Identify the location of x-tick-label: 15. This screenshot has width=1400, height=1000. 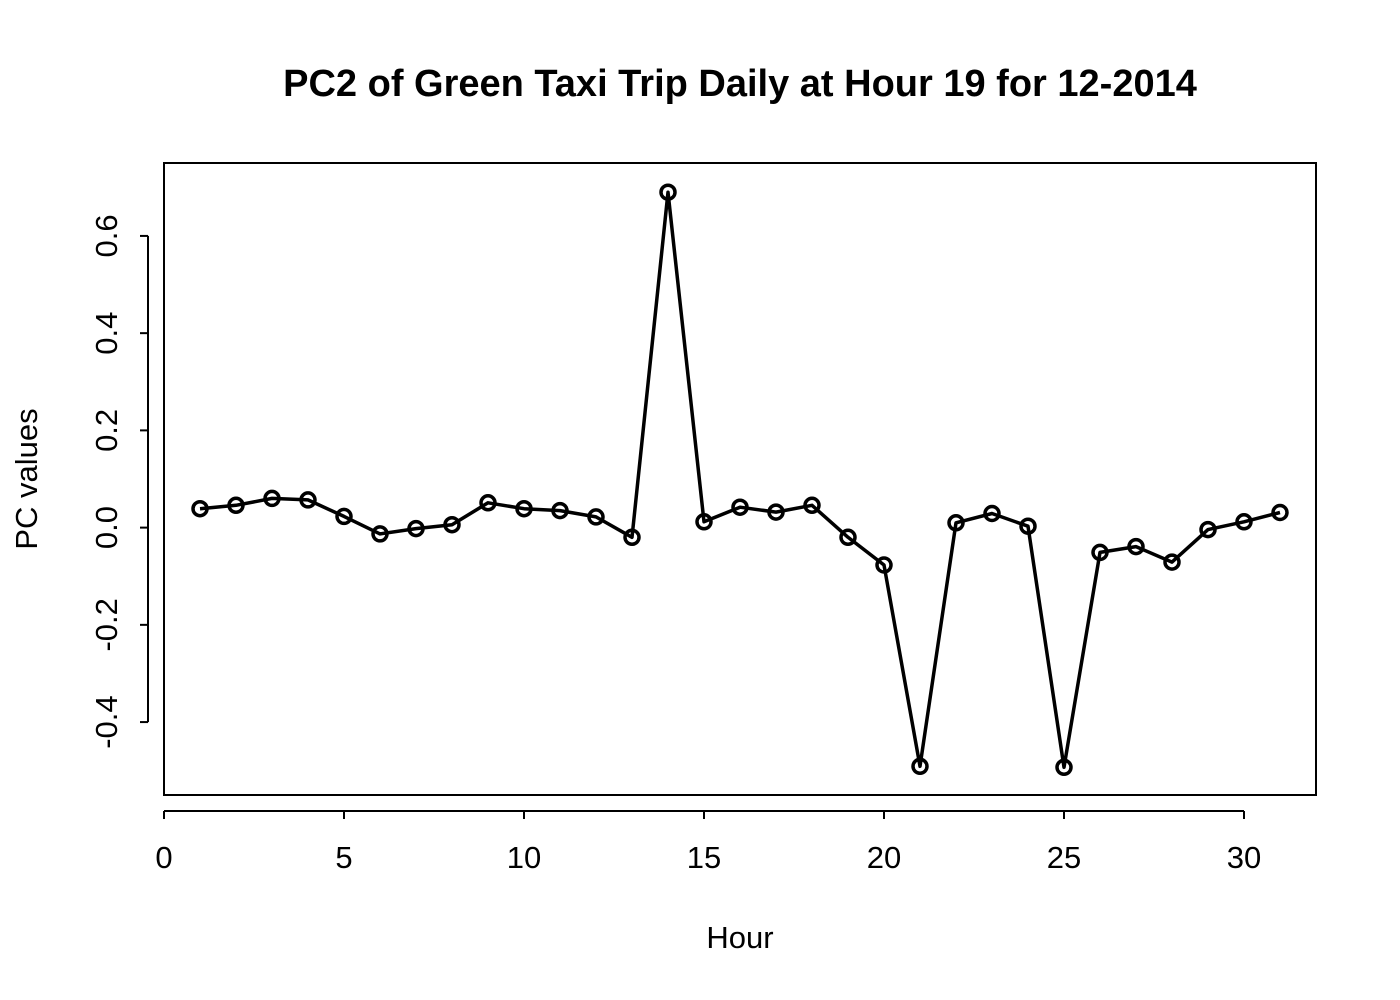
(704, 857).